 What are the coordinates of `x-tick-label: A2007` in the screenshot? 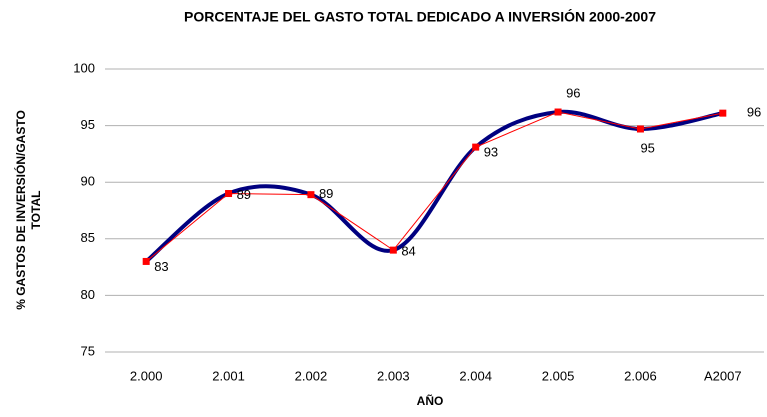 It's located at (723, 375).